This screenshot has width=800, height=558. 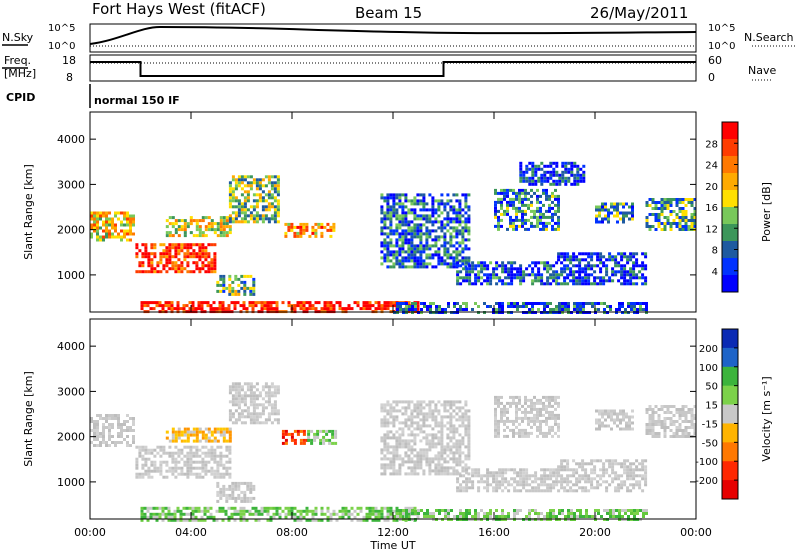 What do you see at coordinates (711, 144) in the screenshot?
I see `colorbar-tick-label: 28` at bounding box center [711, 144].